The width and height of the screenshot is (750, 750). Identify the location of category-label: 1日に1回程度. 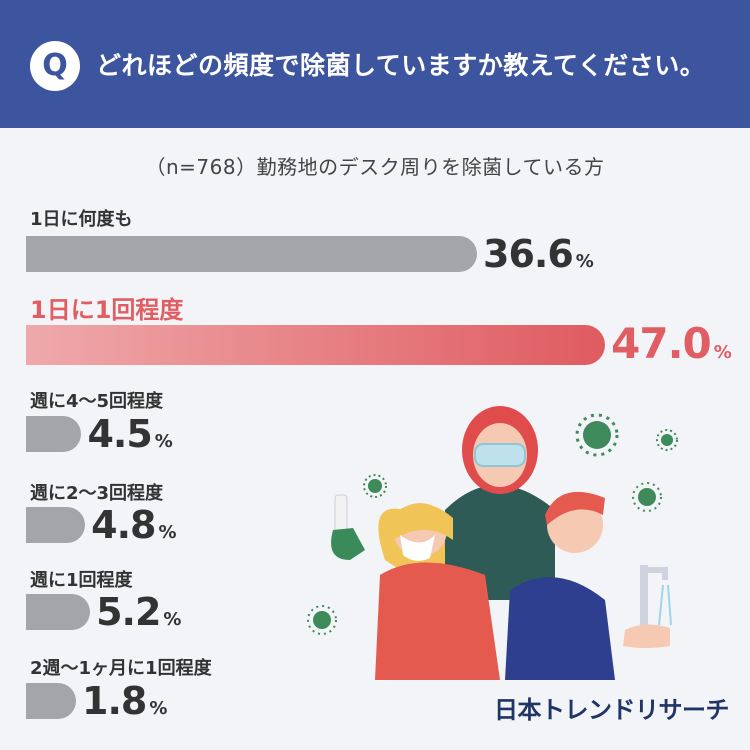
(107, 310).